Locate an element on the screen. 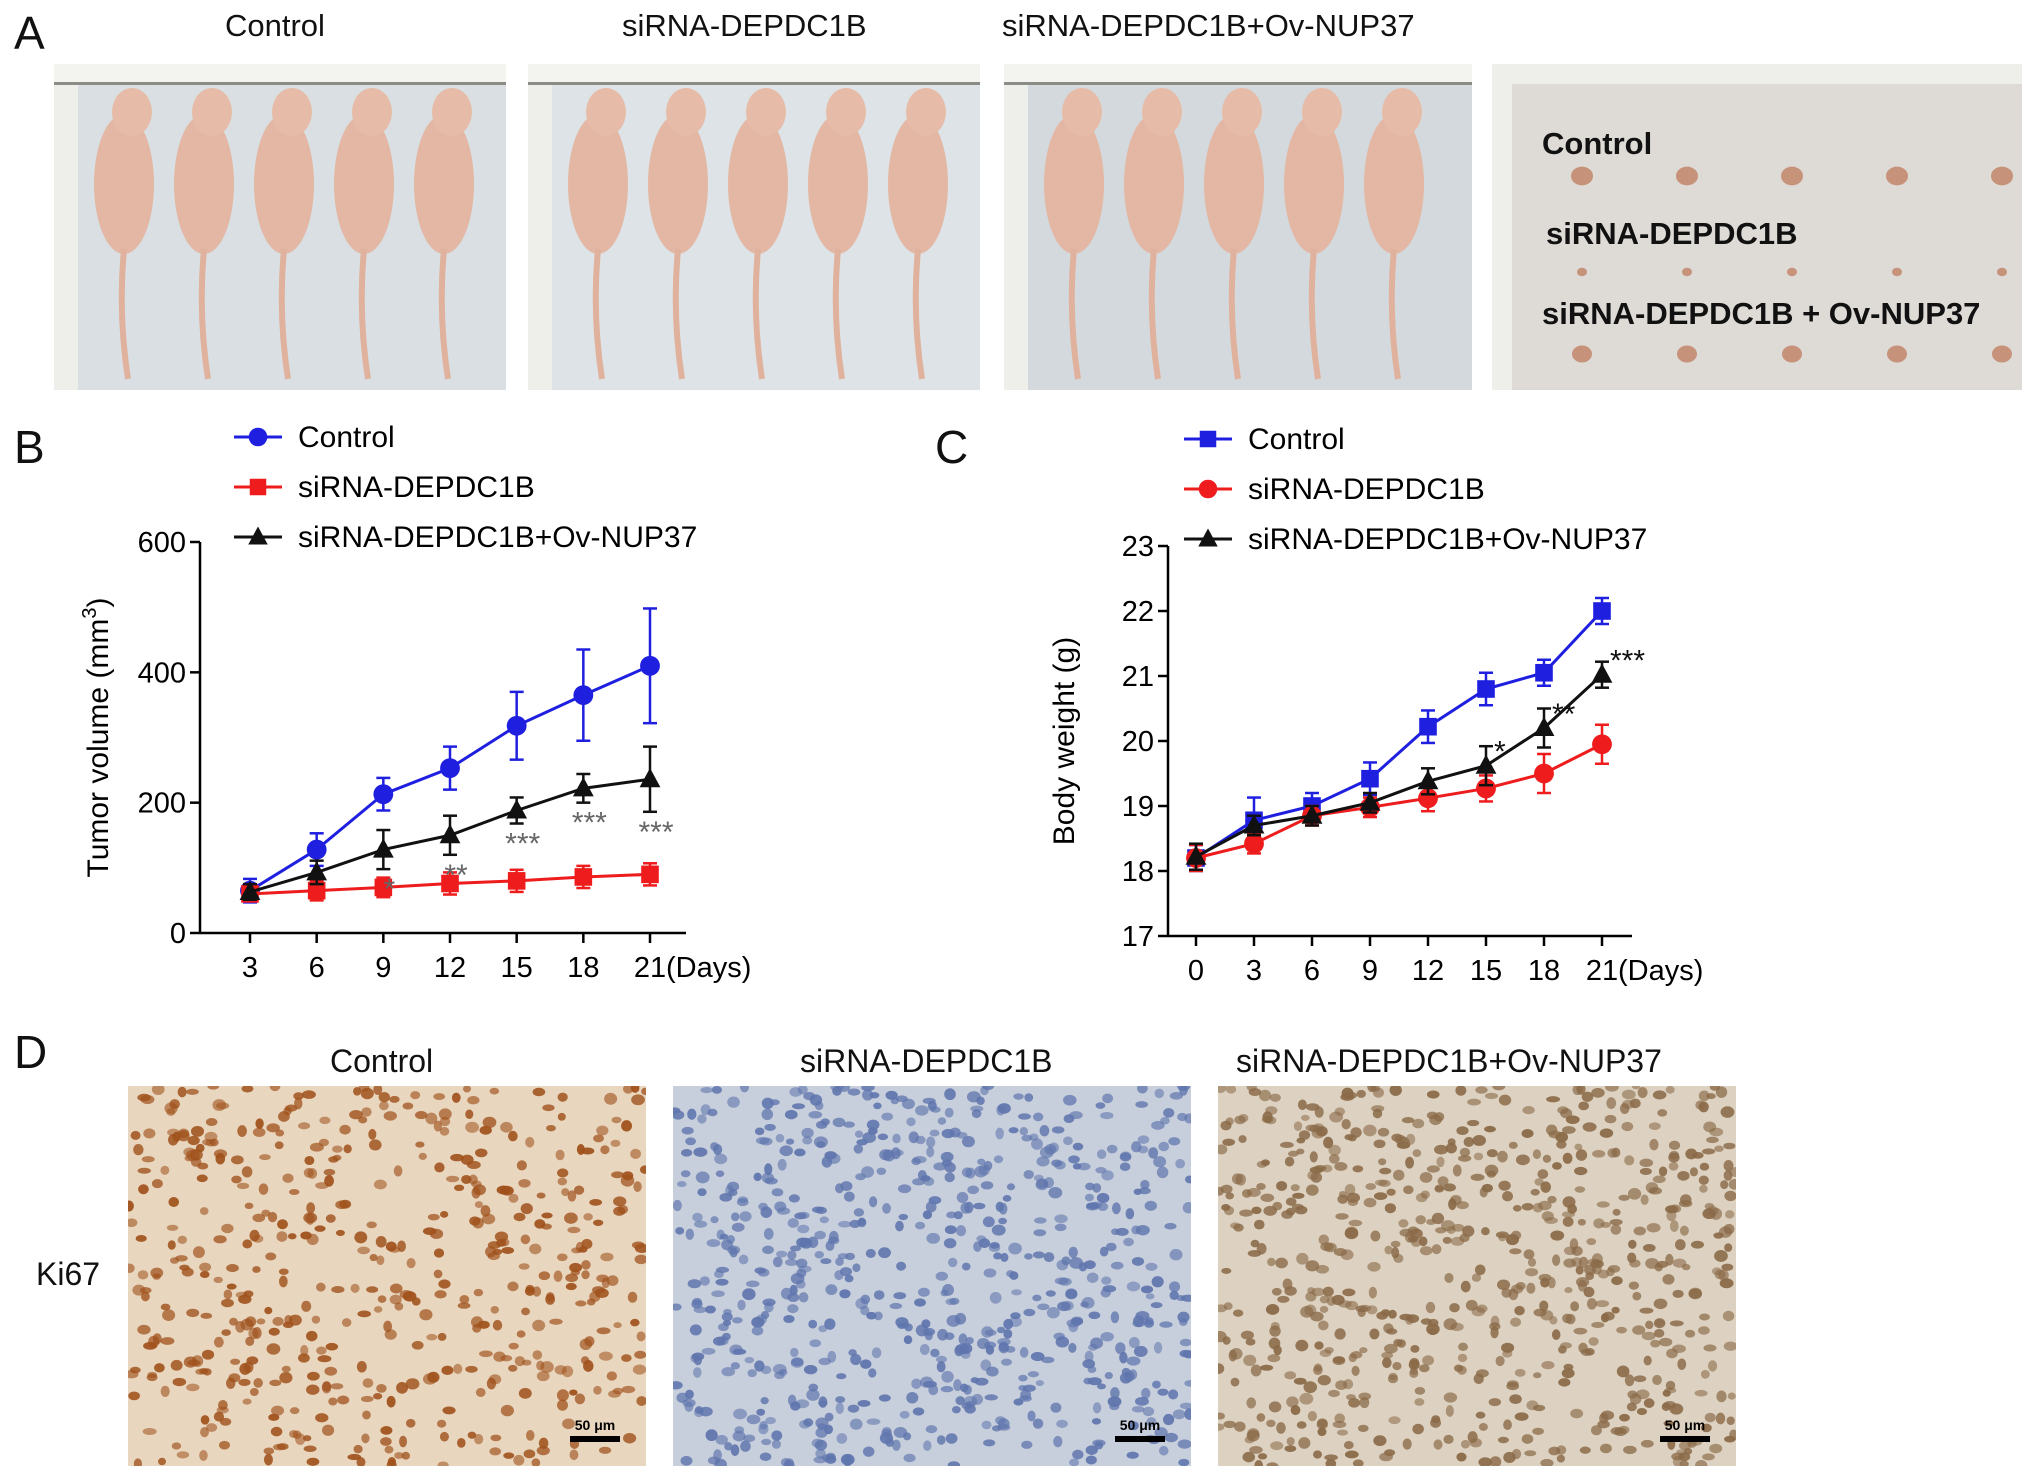 This screenshot has height=1477, width=2032. tumor-sample is located at coordinates (1792, 272).